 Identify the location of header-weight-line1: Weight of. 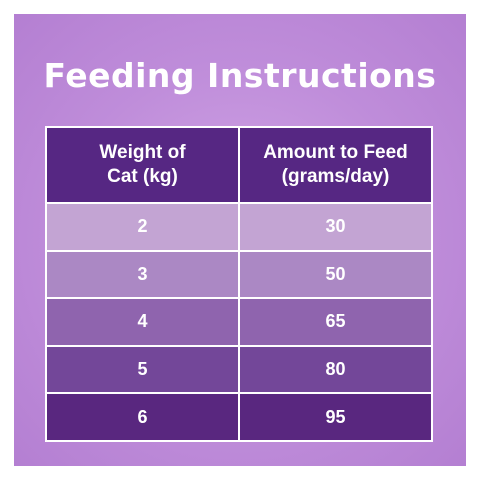
(142, 152).